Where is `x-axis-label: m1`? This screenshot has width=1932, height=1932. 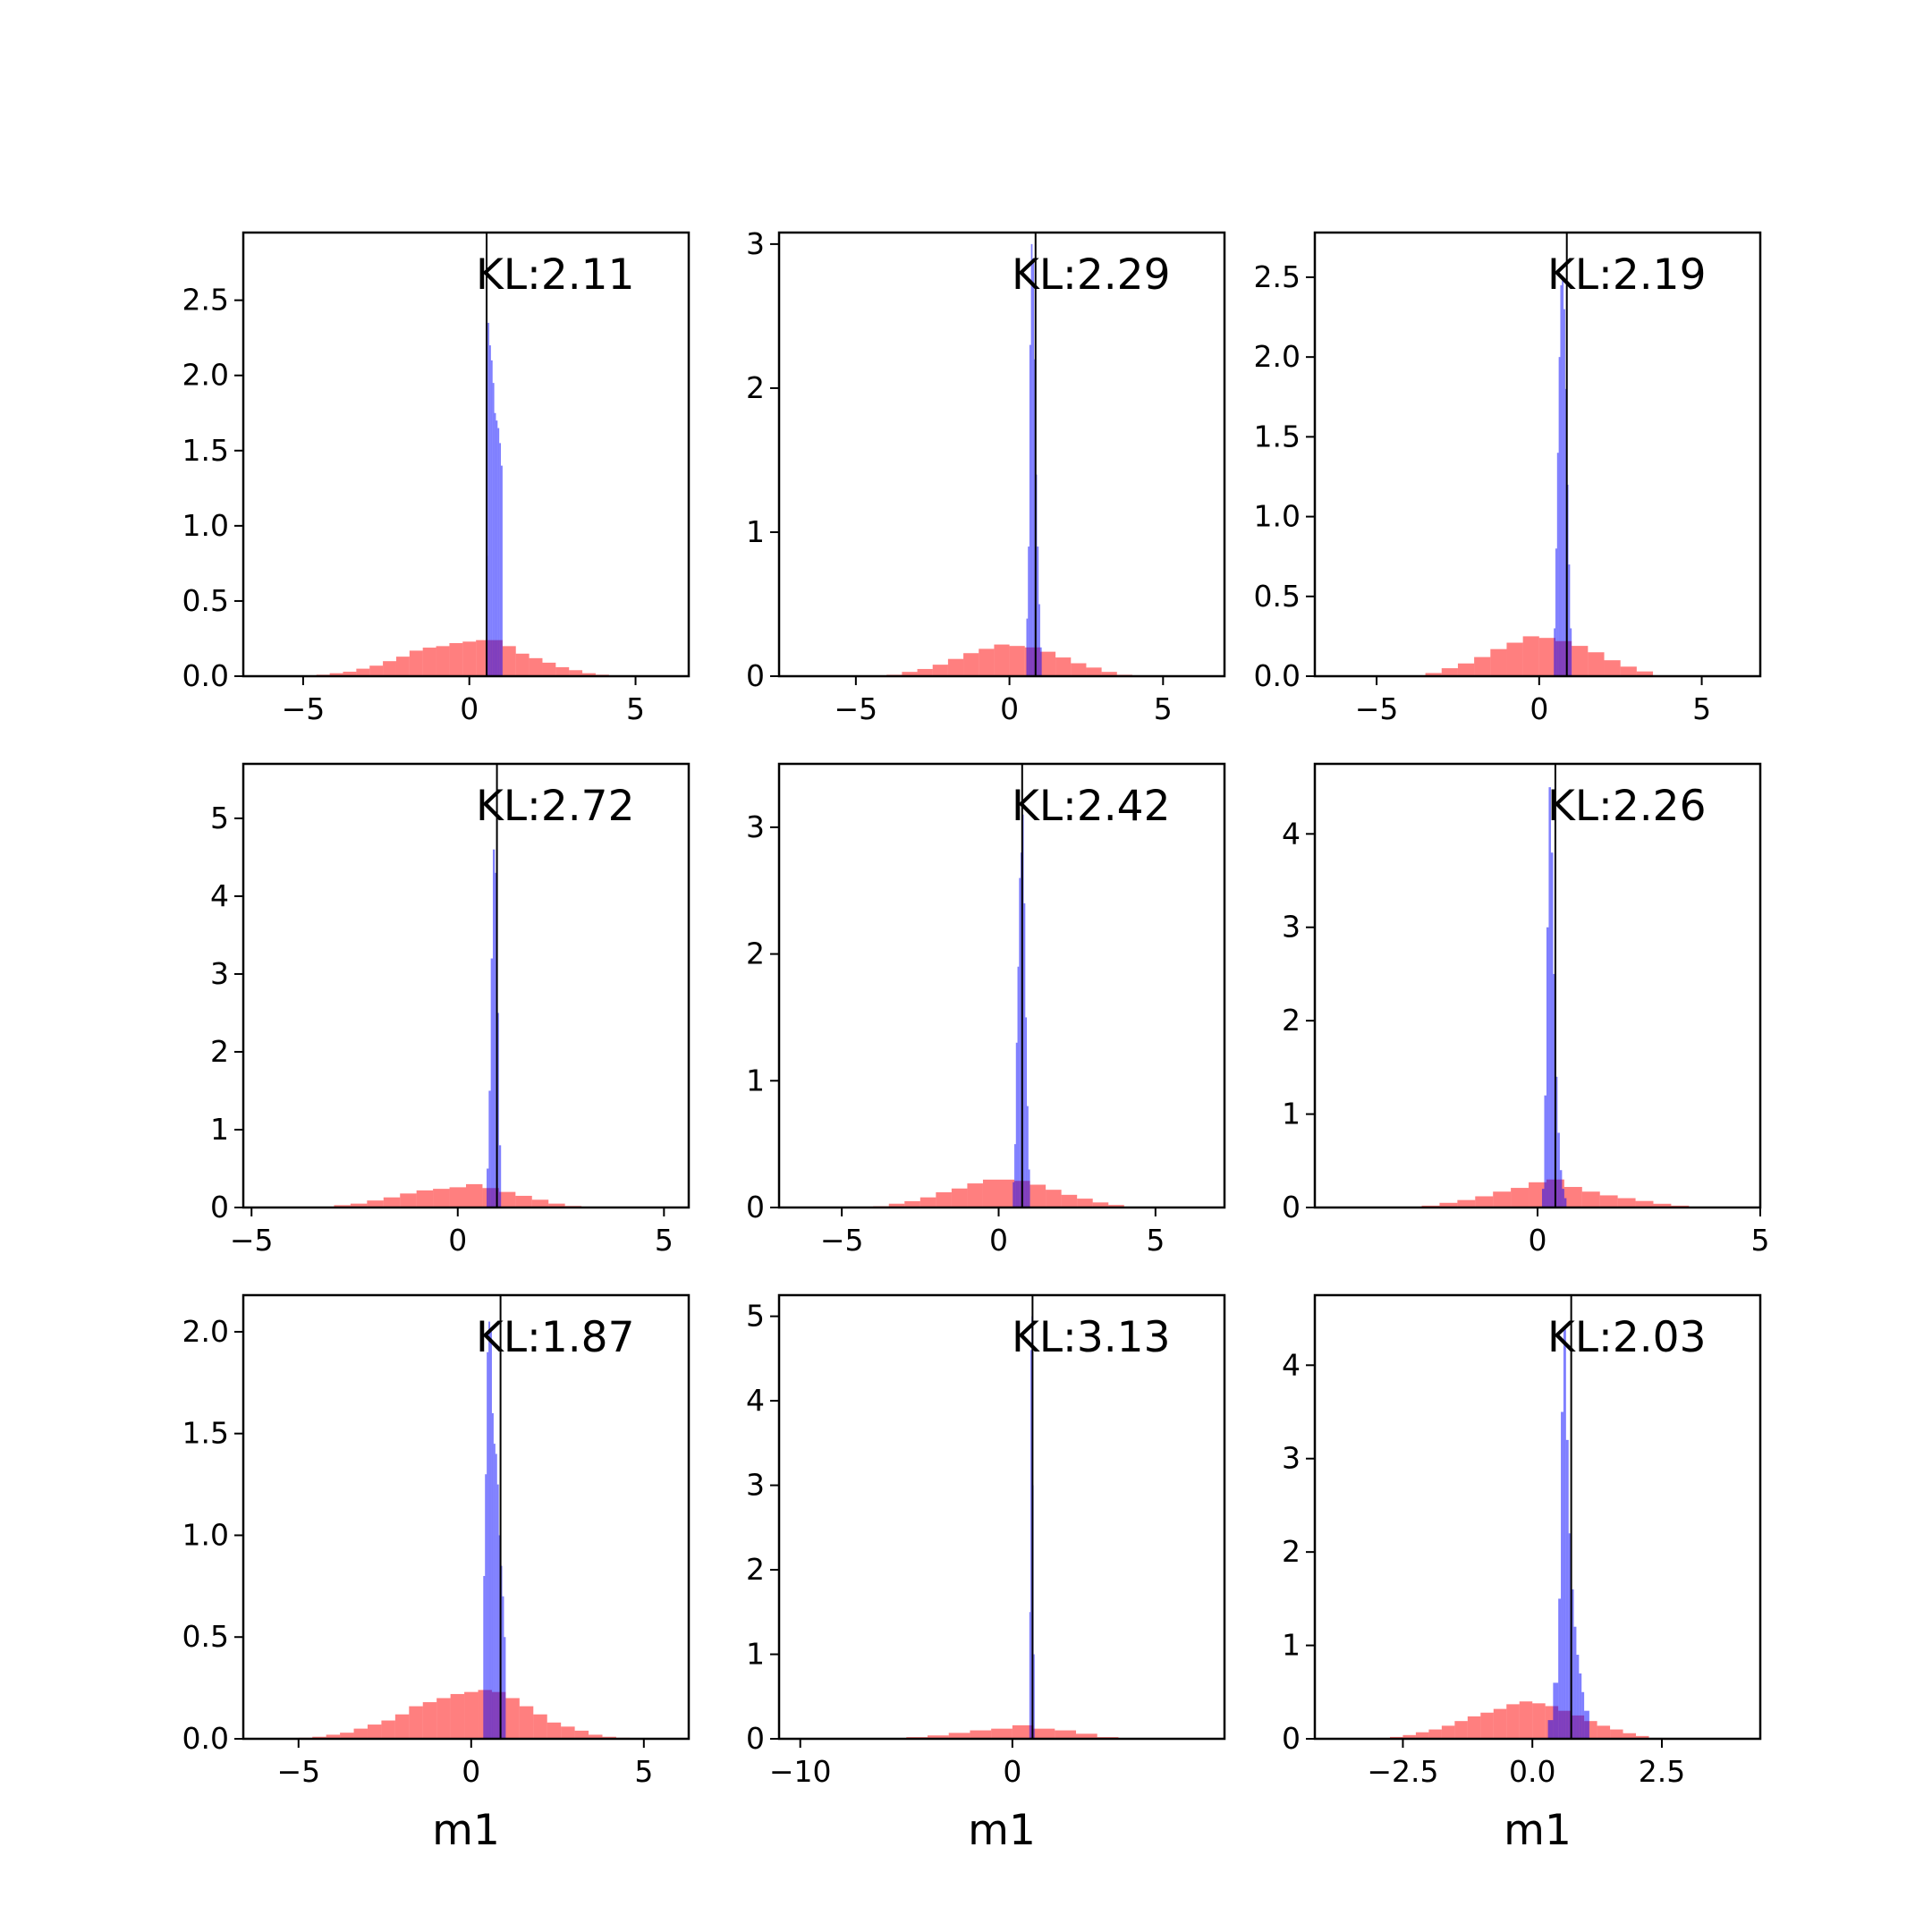 x-axis-label: m1 is located at coordinates (1538, 1830).